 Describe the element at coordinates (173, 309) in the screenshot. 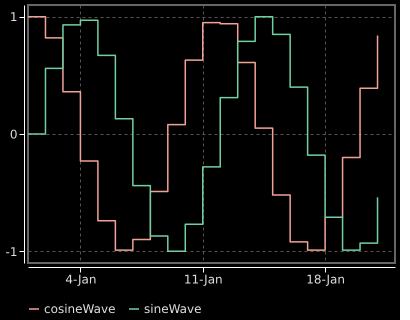

I see `legend-label: sineWave` at that location.